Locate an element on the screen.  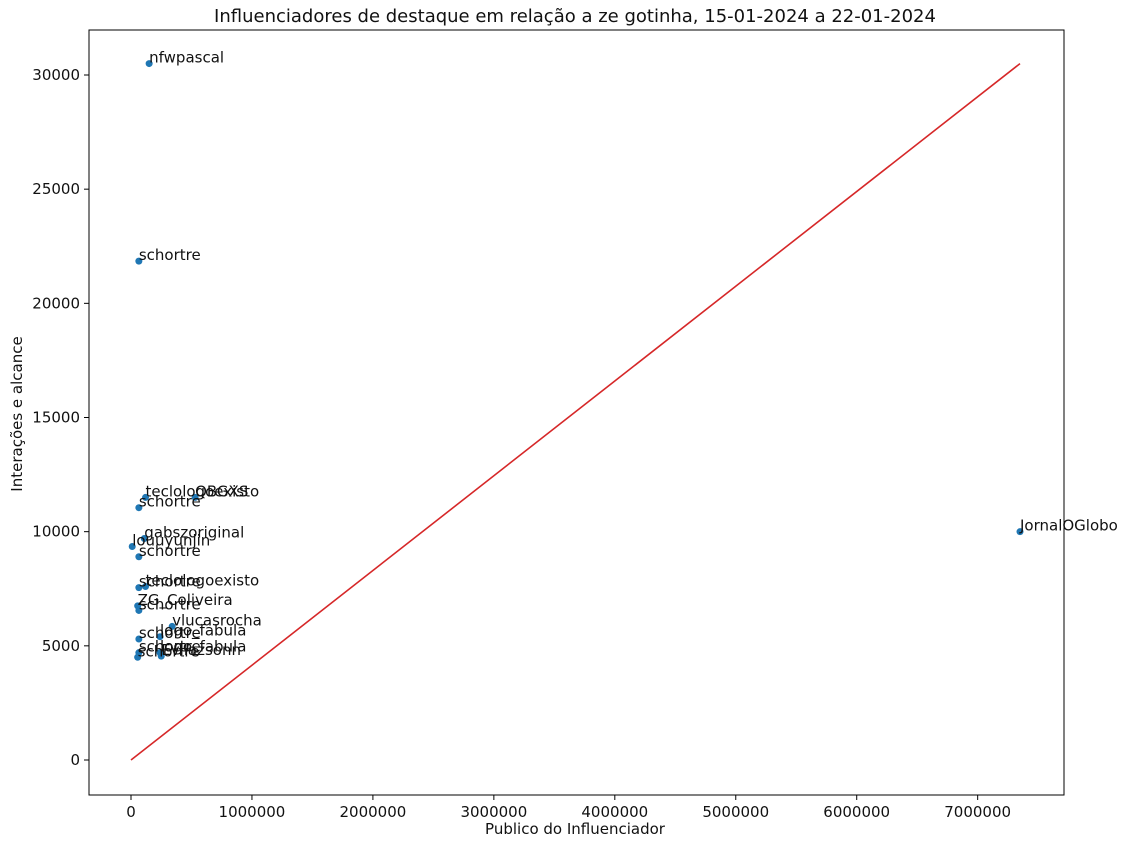
x-tick-label: 2000000 is located at coordinates (372, 812).